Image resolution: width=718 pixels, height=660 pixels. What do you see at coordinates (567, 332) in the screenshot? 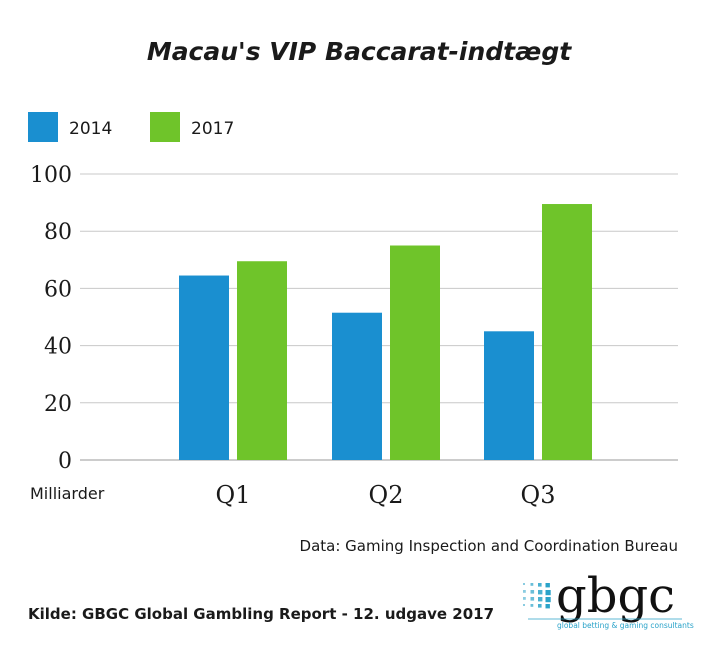
I see `bar-2017-Q3` at bounding box center [567, 332].